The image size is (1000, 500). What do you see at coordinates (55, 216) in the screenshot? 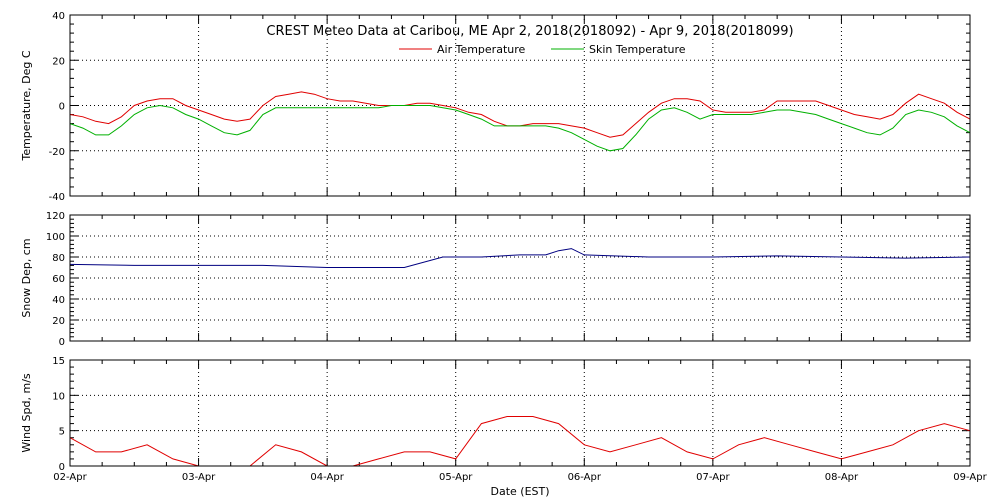
I see `y-tick-label: 120` at bounding box center [55, 216].